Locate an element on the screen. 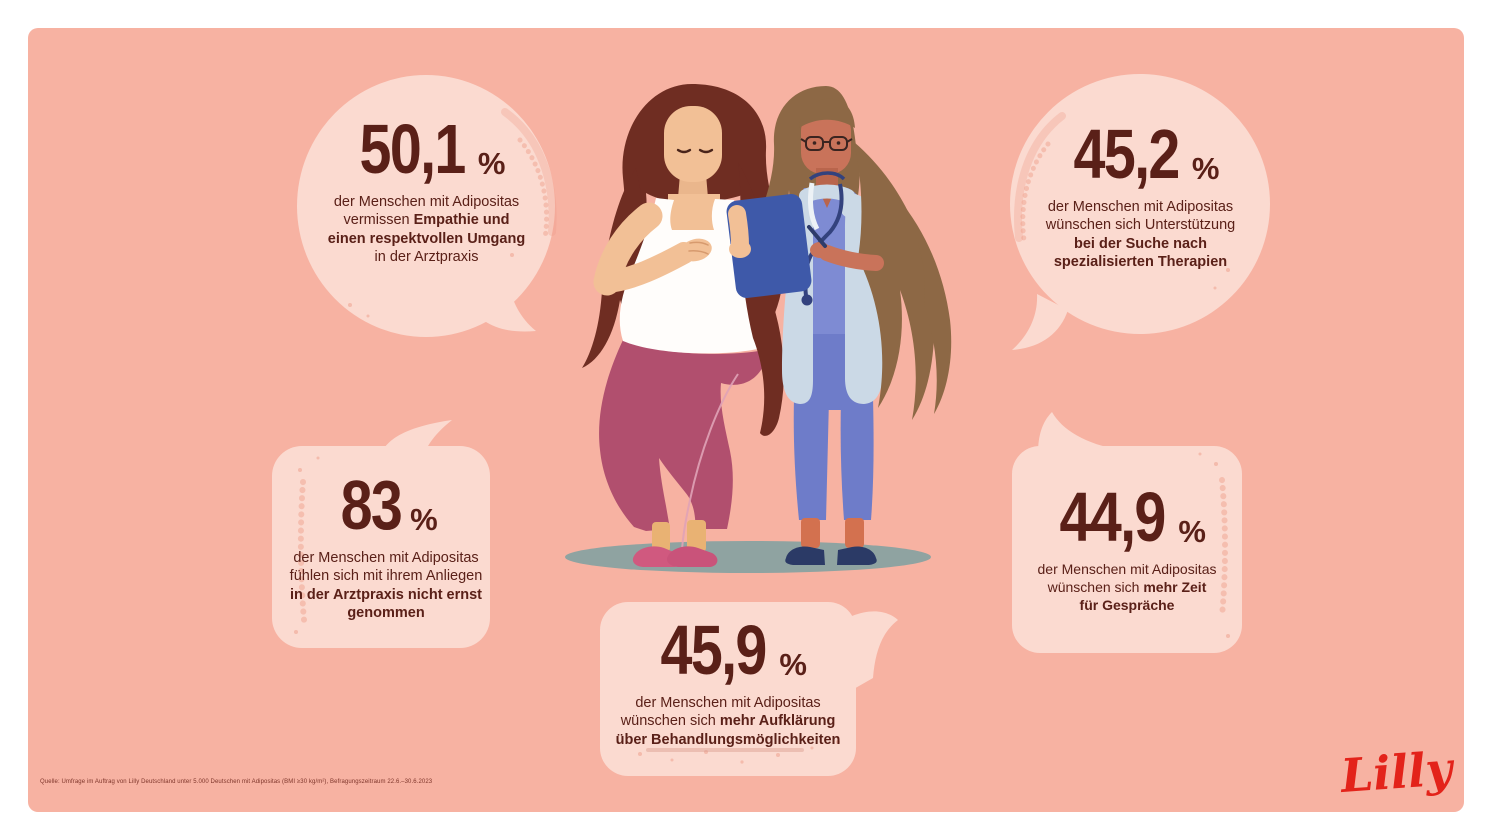 This screenshot has width=1492, height=840. footnote-ghost-line is located at coordinates (725, 750).